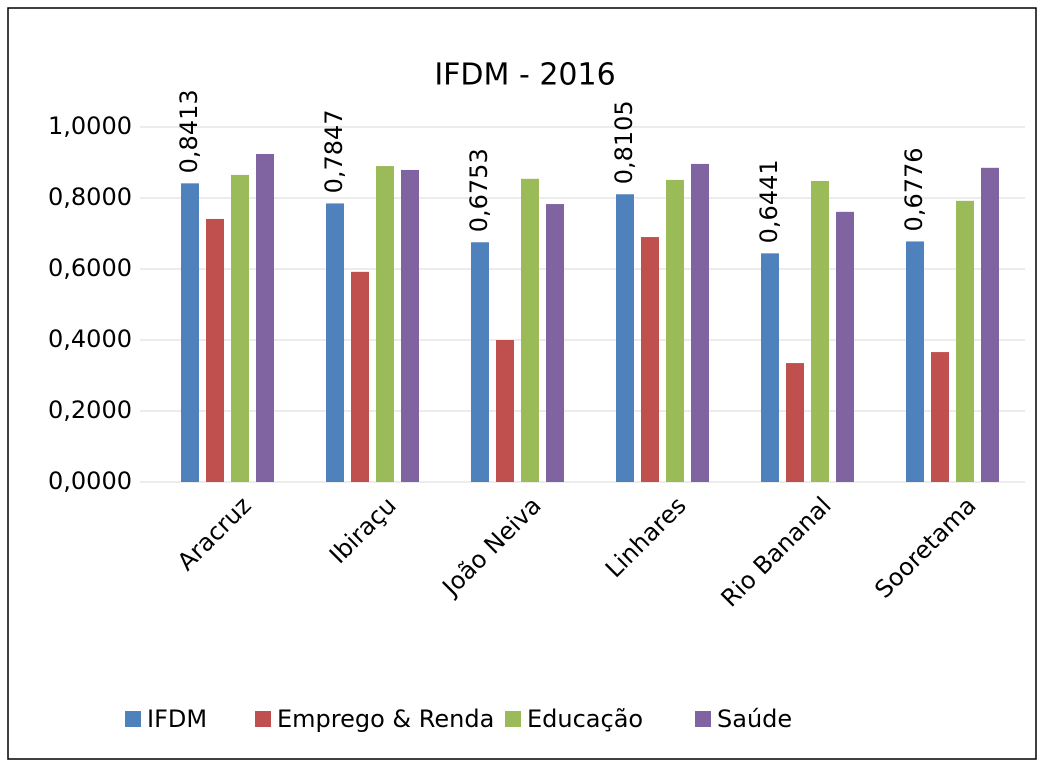  I want to click on legend-label: Educação, so click(585, 719).